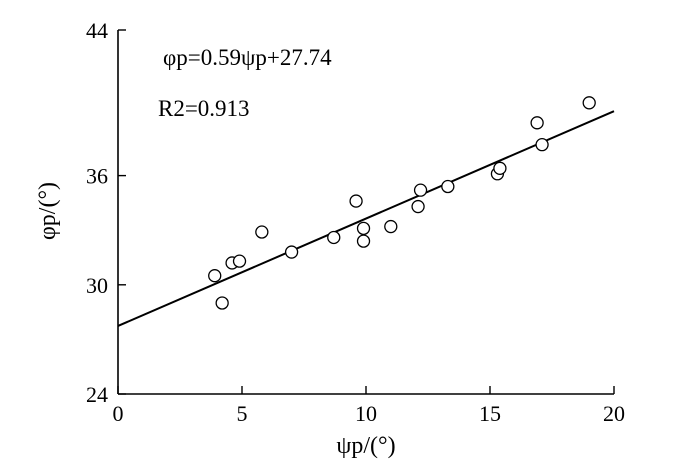  I want to click on x-ticks: 0 5 10 15 20, so click(369, 406).